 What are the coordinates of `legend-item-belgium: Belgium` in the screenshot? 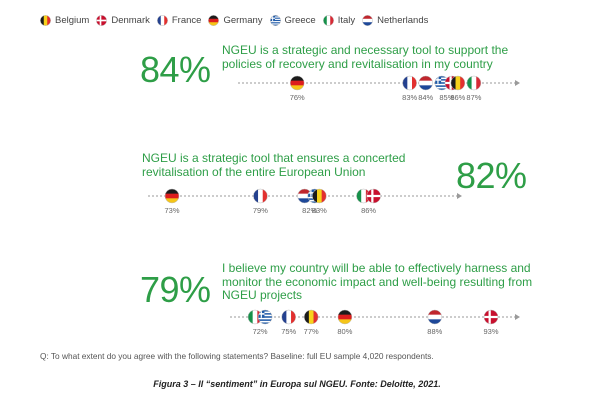 It's located at (64, 20).